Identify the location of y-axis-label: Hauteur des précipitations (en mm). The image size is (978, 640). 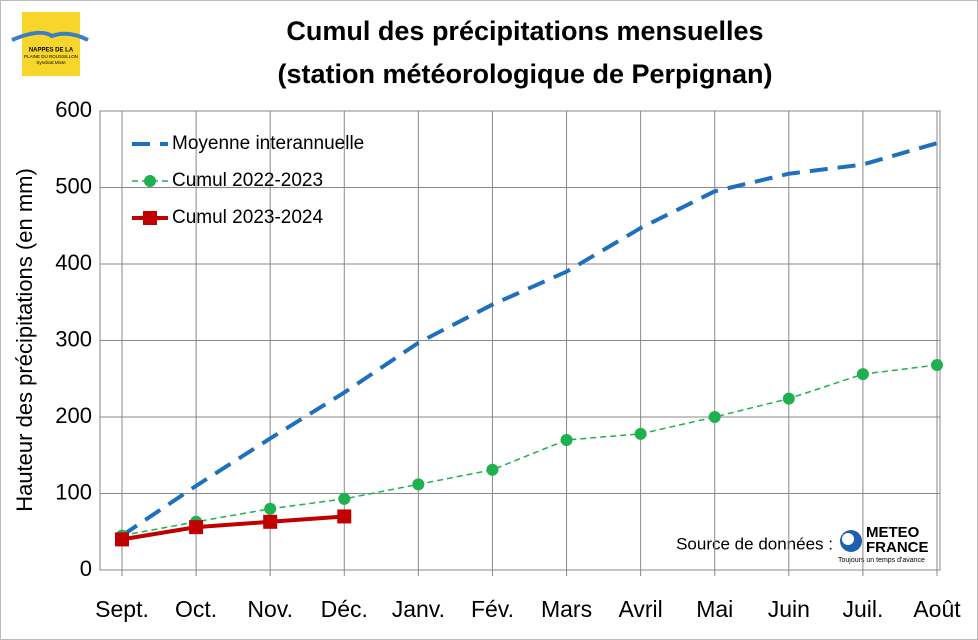
(24, 340).